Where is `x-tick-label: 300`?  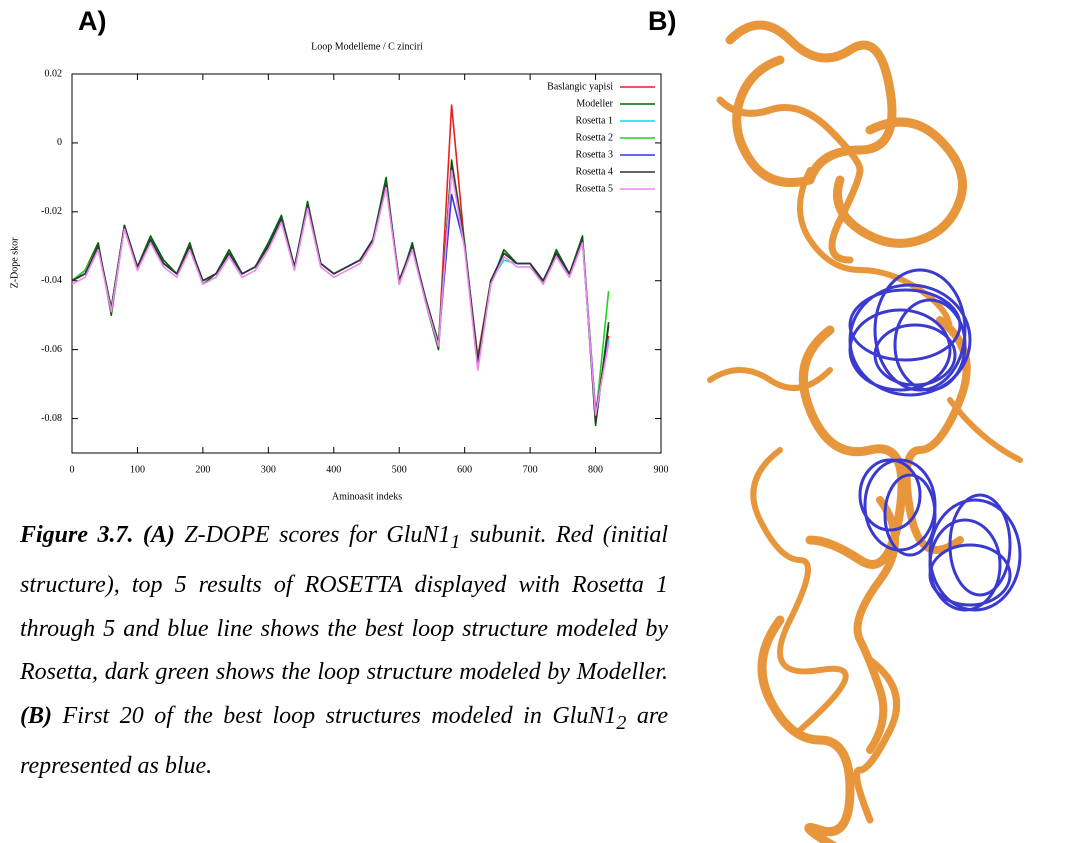
x-tick-label: 300 is located at coordinates (268, 469).